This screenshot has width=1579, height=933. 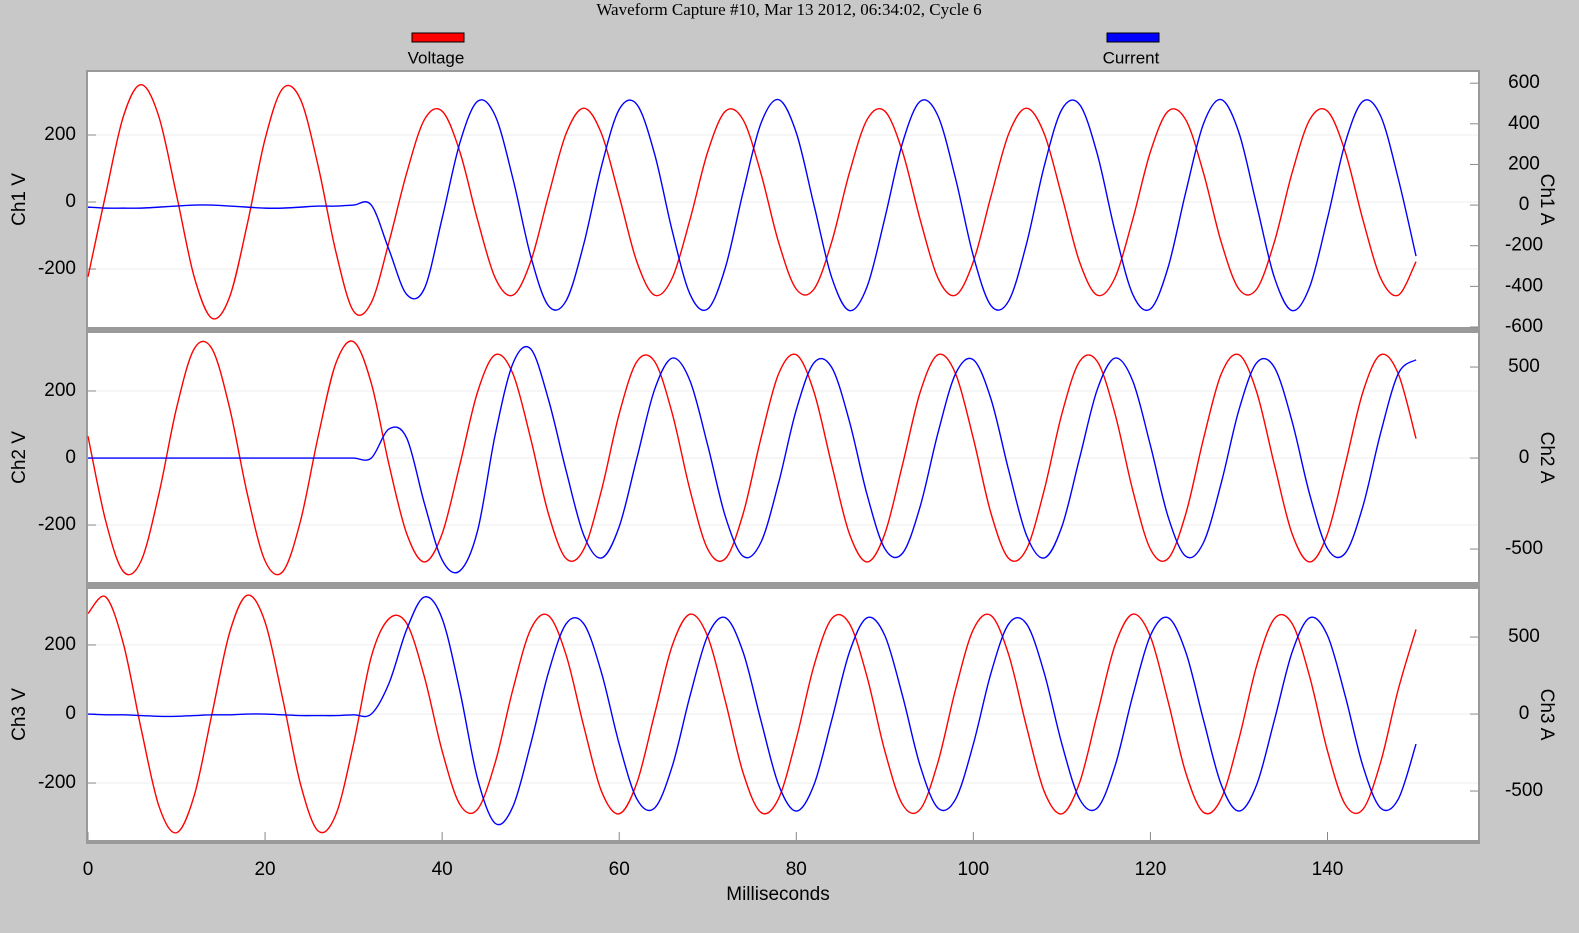 I want to click on x-axis-label: Milliseconds, so click(x=777, y=894).